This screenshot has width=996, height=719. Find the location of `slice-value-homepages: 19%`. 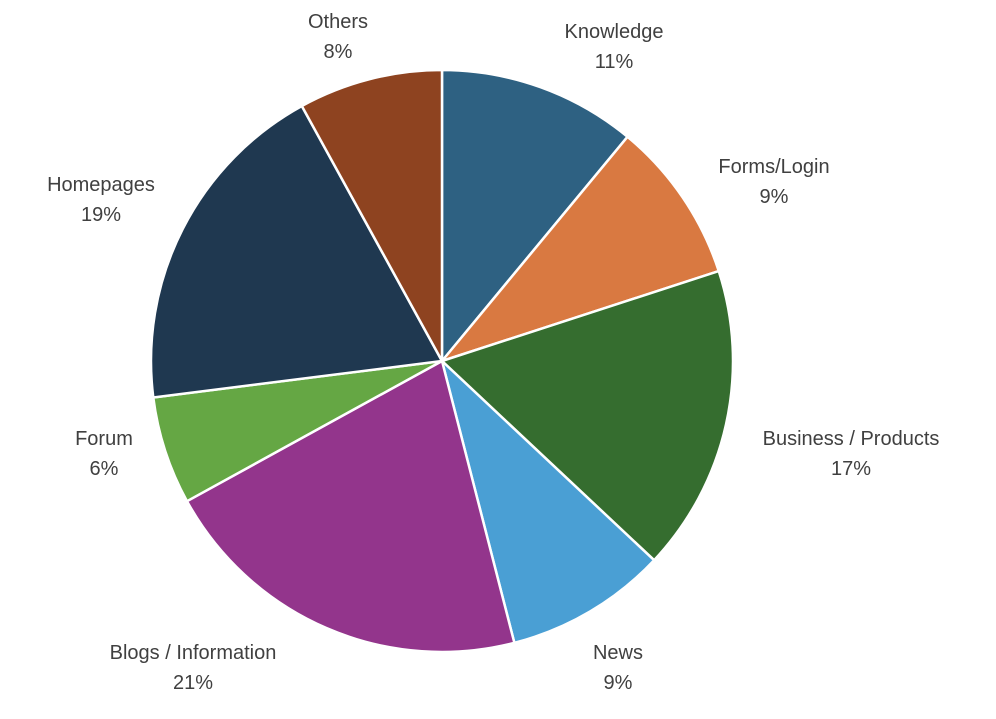

slice-value-homepages: 19% is located at coordinates (101, 215).